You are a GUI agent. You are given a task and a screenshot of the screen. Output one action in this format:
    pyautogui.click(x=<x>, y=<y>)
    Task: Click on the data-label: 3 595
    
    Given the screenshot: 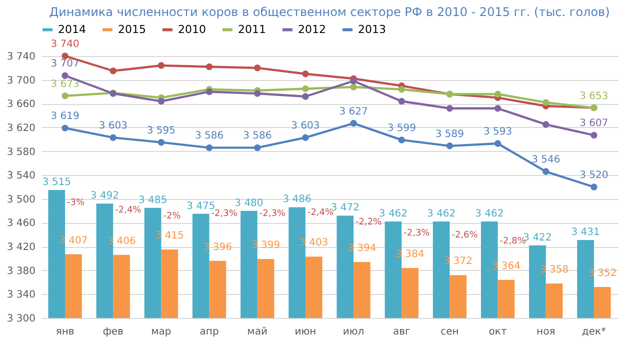 What is the action you would take?
    pyautogui.click(x=161, y=130)
    